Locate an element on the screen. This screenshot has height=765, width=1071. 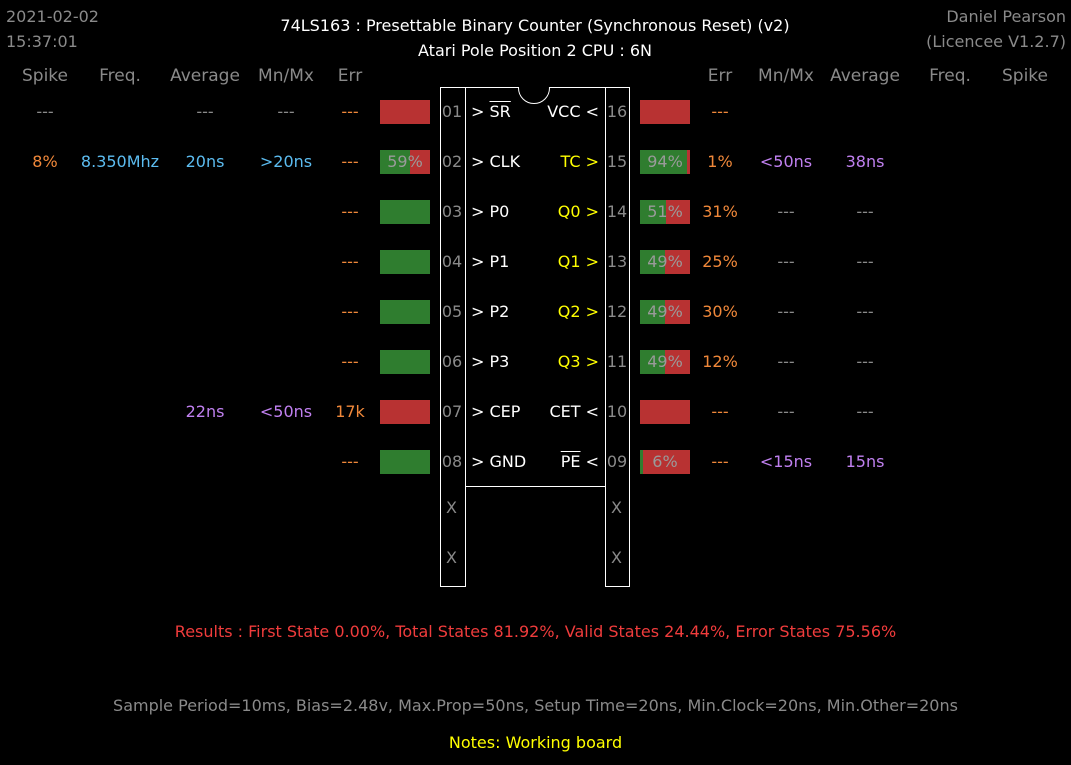
pin-pe-mnmx: <15ns is located at coordinates (786, 461).